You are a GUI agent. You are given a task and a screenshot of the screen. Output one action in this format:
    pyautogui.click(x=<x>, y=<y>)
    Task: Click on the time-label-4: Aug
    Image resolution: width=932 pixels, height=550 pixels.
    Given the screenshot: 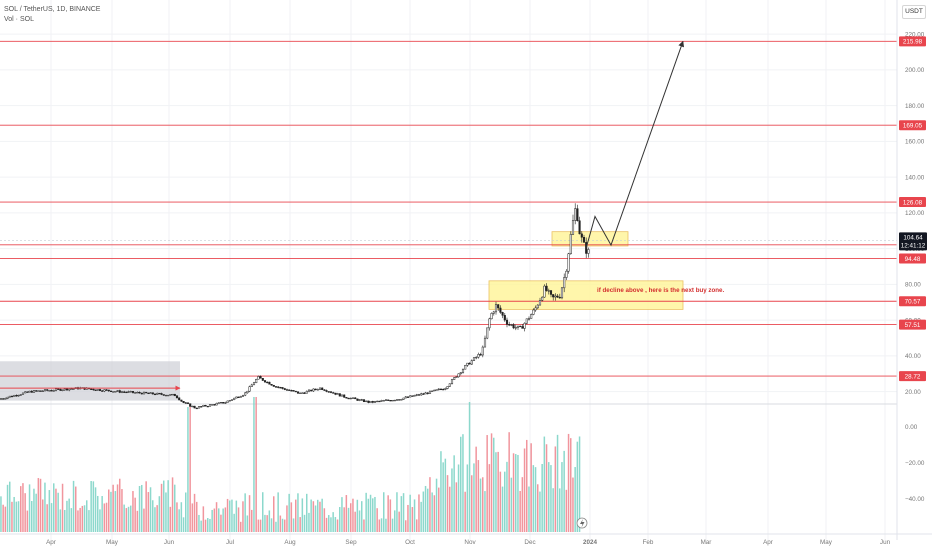 What is the action you would take?
    pyautogui.click(x=290, y=542)
    